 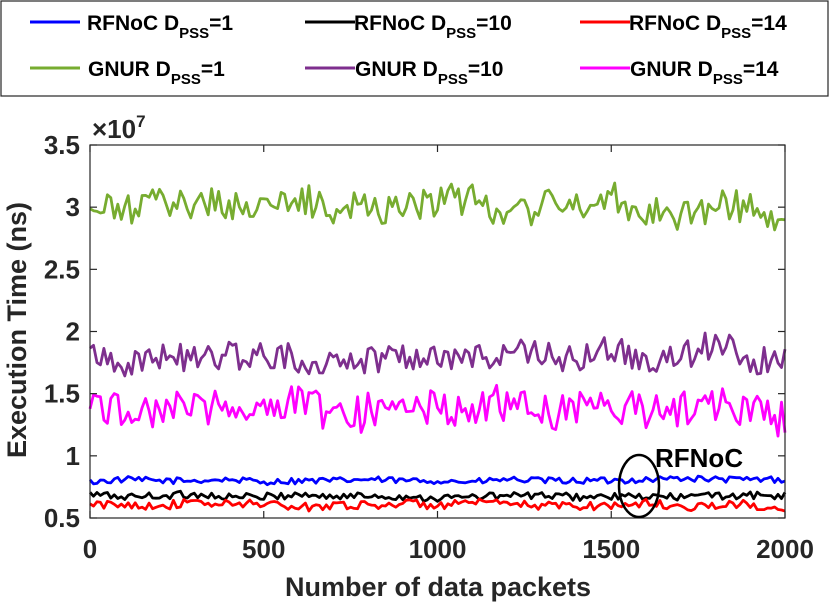 What do you see at coordinates (437, 480) in the screenshot?
I see `series-line-rfnoc1` at bounding box center [437, 480].